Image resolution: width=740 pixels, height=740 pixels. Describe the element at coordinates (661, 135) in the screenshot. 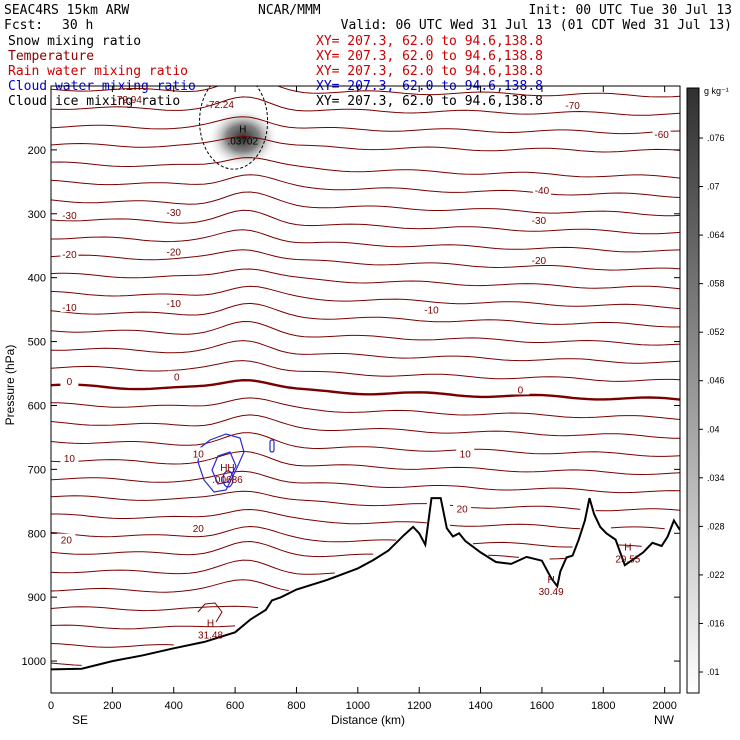

I see `temperature-contour-label: -60` at that location.